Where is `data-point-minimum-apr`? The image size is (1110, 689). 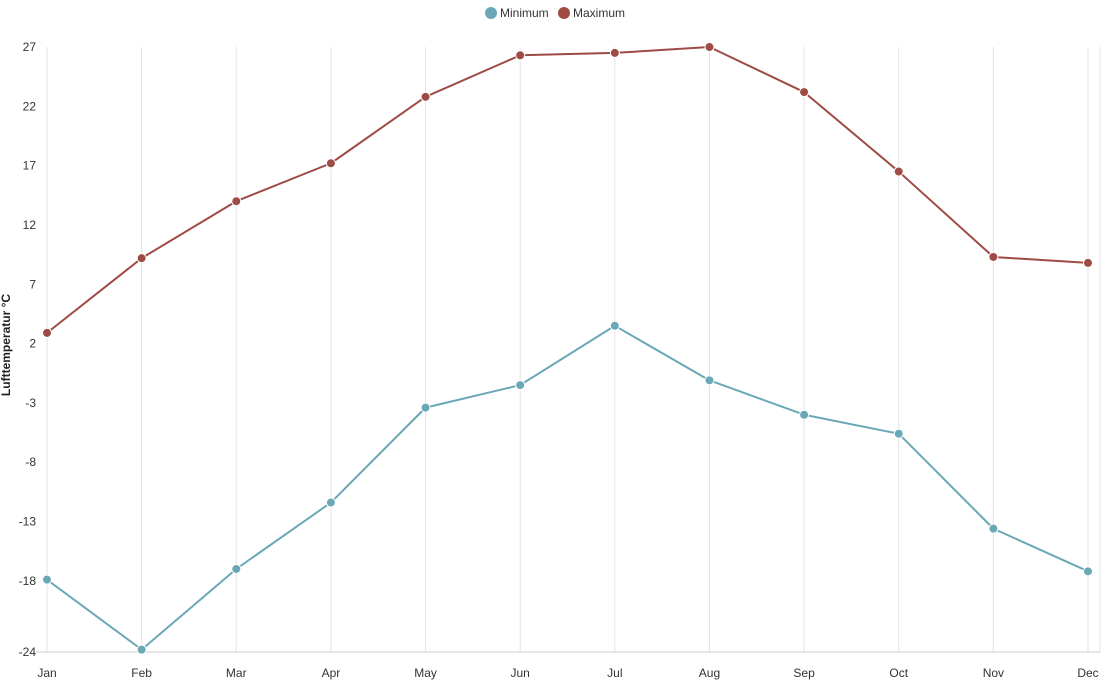 data-point-minimum-apr is located at coordinates (330, 502).